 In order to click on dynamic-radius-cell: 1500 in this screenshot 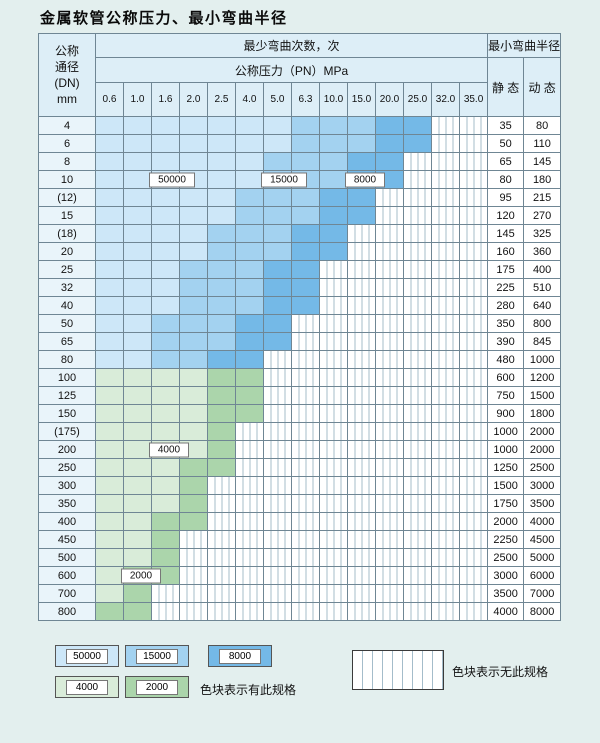, I will do `click(542, 395)`.